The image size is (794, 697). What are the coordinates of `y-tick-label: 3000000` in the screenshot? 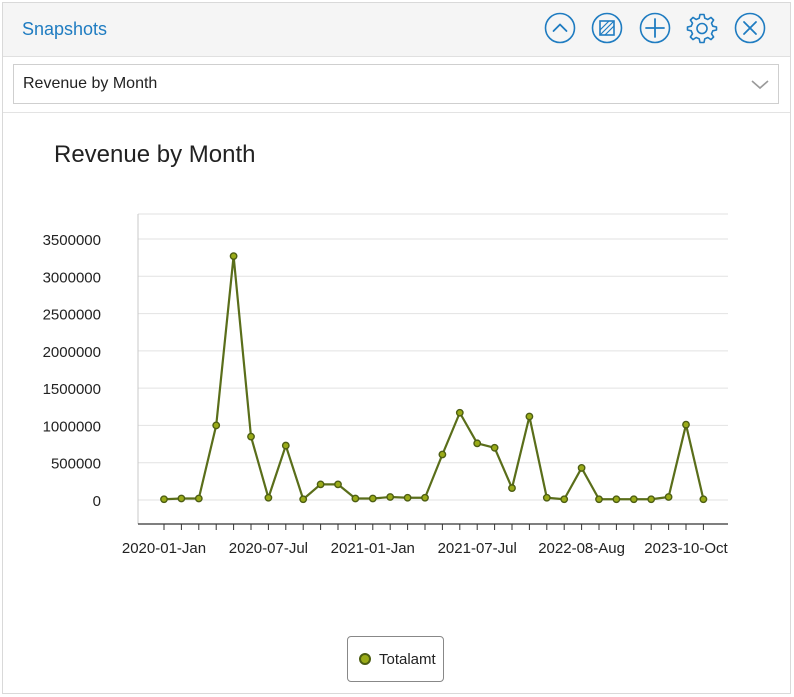 It's located at (72, 277).